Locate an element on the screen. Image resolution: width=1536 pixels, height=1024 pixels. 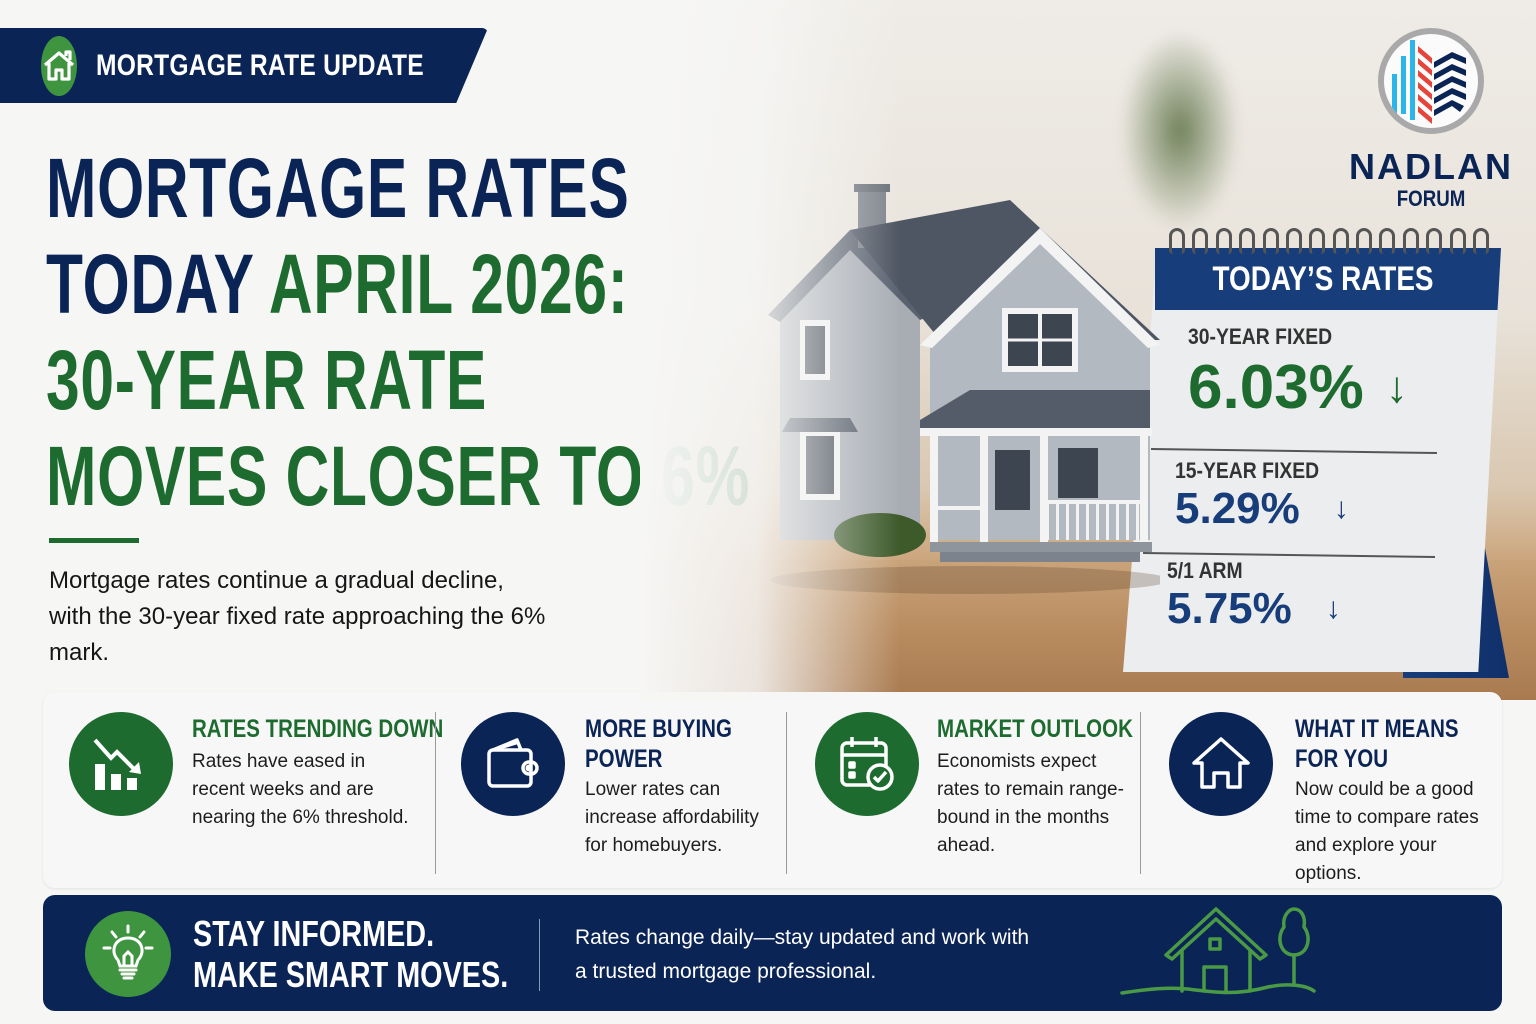
wallet-icon is located at coordinates (513, 764).